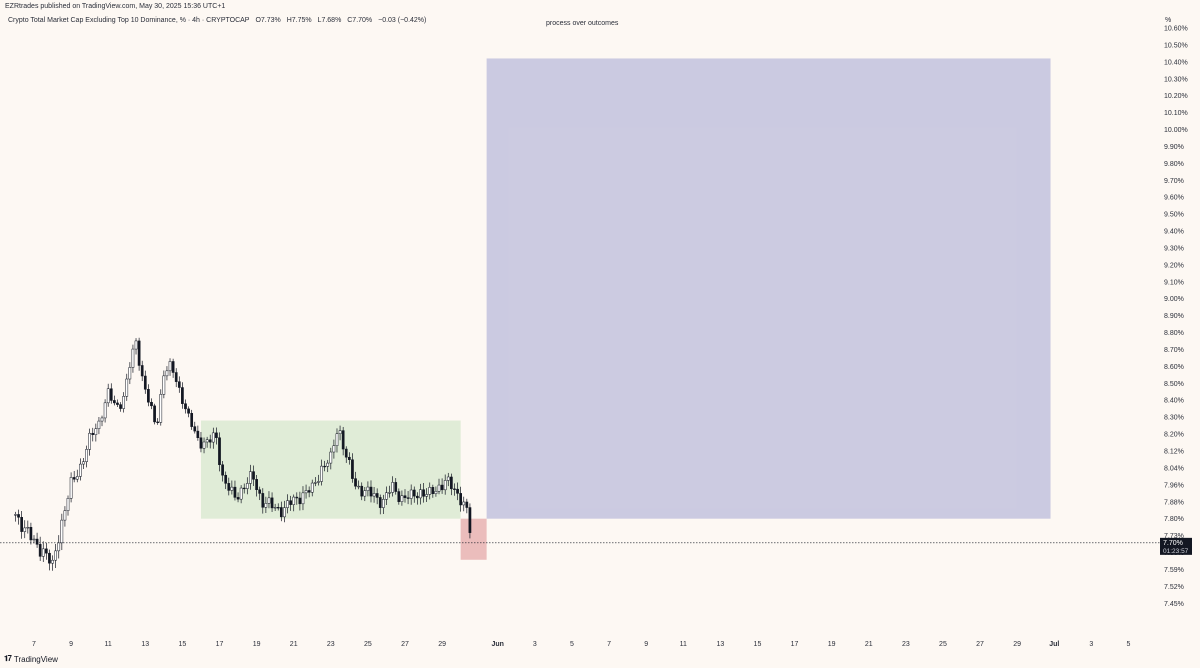 The image size is (1200, 668). What do you see at coordinates (1174, 468) in the screenshot?
I see `price-tick-label: 8.04%` at bounding box center [1174, 468].